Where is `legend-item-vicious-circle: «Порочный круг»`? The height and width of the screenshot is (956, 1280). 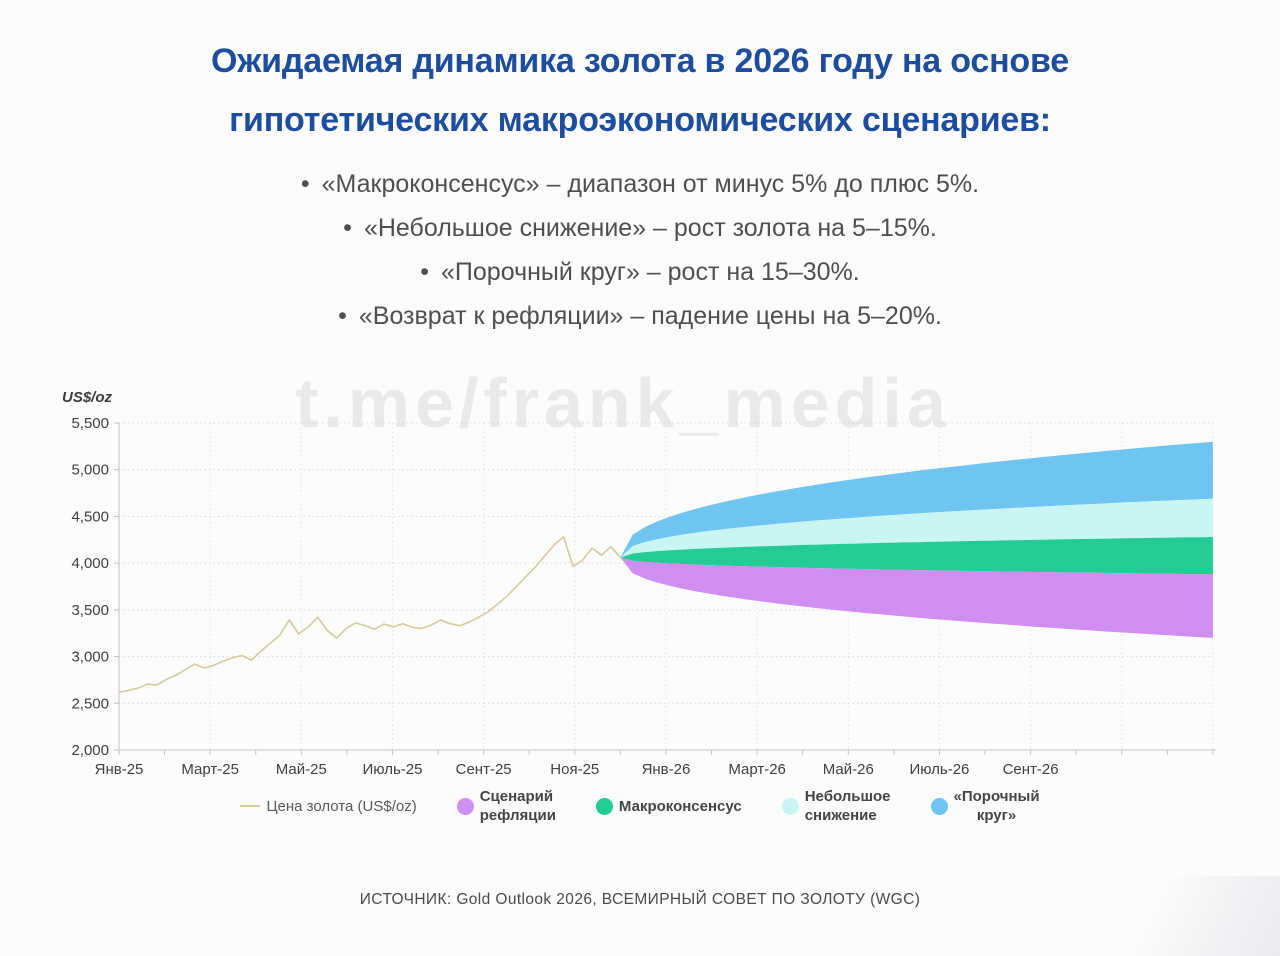
legend-item-vicious-circle: «Порочный круг» is located at coordinates (985, 806).